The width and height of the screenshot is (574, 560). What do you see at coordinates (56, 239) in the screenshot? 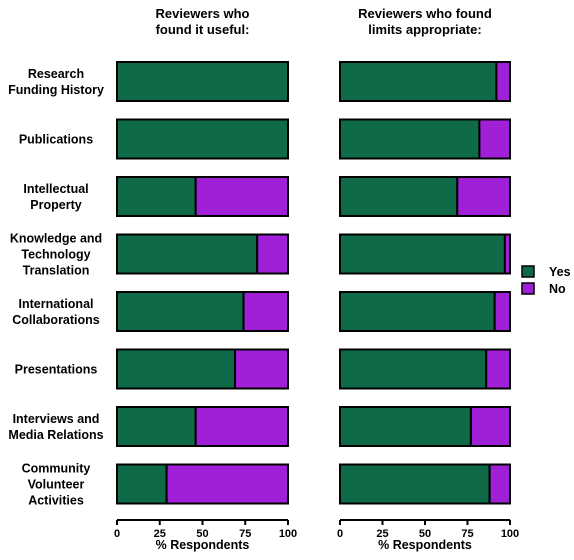
I see `category-label-4-line-1: Knowledge and` at bounding box center [56, 239].